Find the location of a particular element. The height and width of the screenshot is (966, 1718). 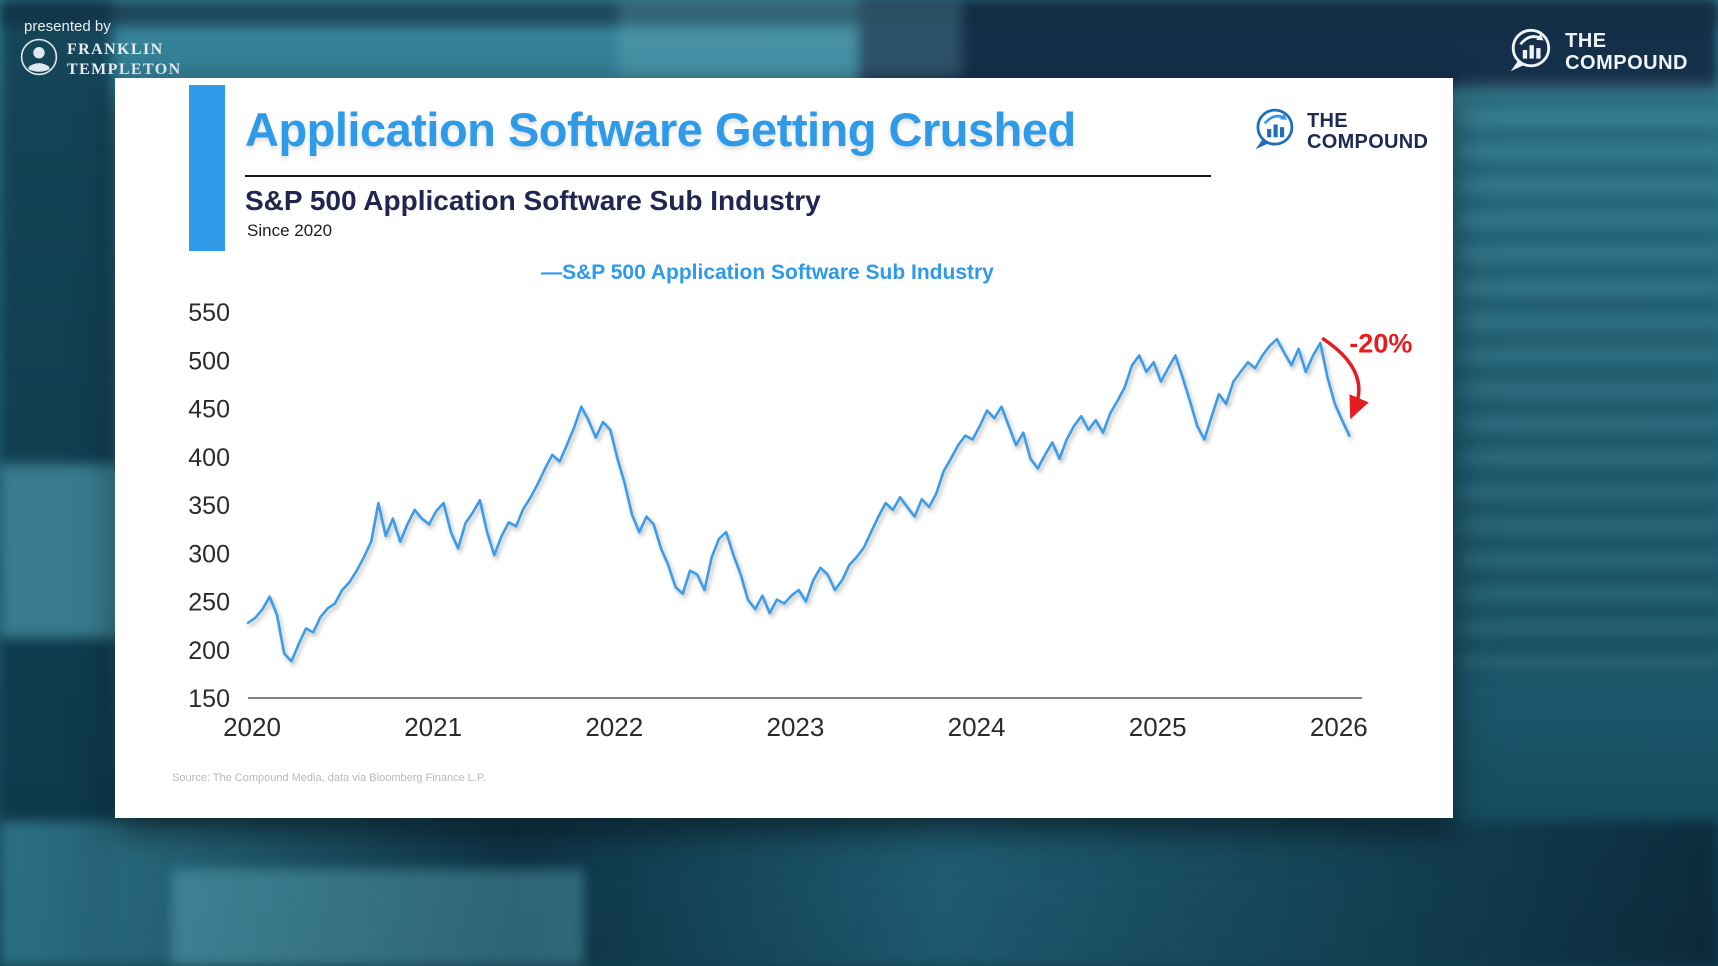

accent-bar is located at coordinates (207, 168).